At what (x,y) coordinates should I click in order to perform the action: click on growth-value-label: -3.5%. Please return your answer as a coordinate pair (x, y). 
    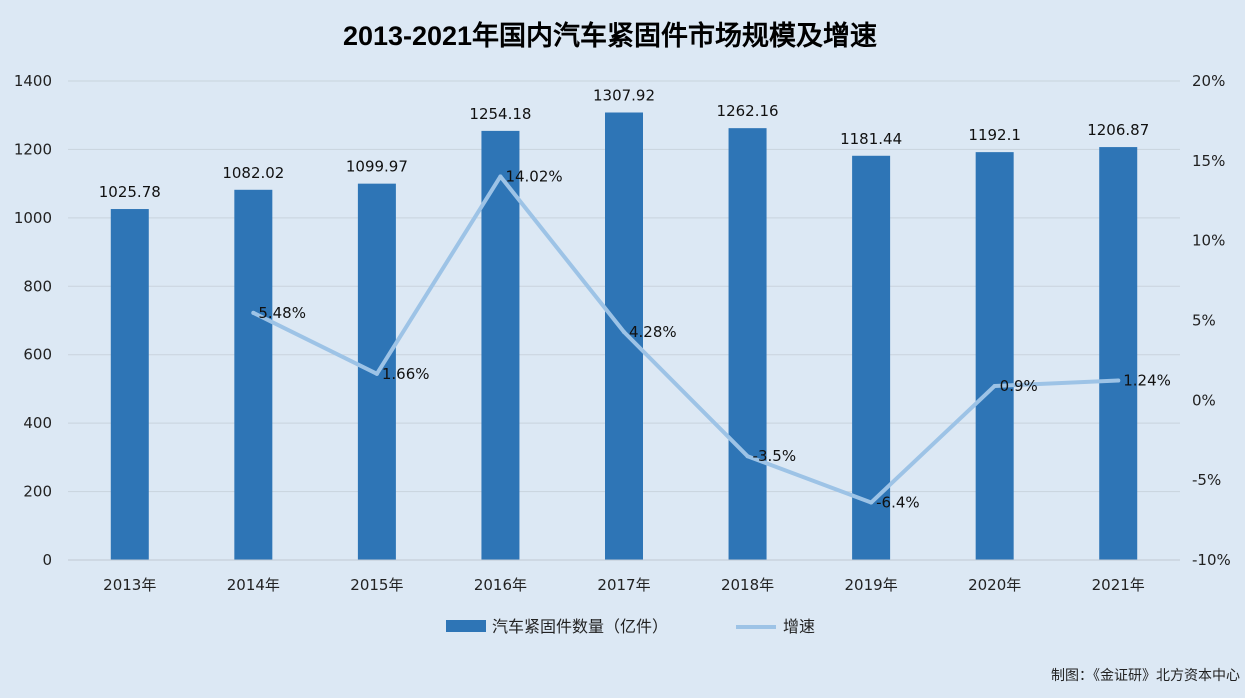
    Looking at the image, I should click on (775, 456).